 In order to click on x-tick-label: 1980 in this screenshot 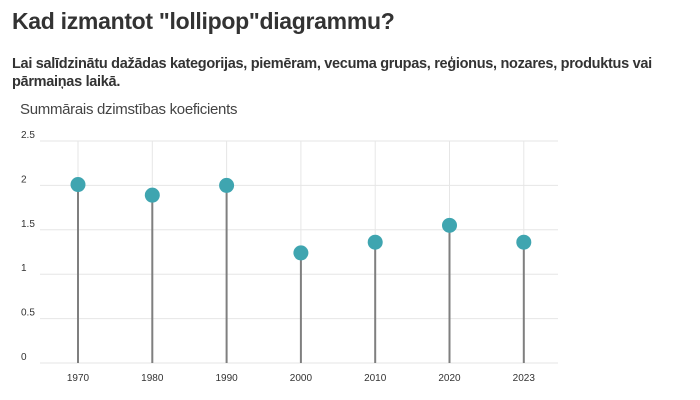, I will do `click(152, 378)`.